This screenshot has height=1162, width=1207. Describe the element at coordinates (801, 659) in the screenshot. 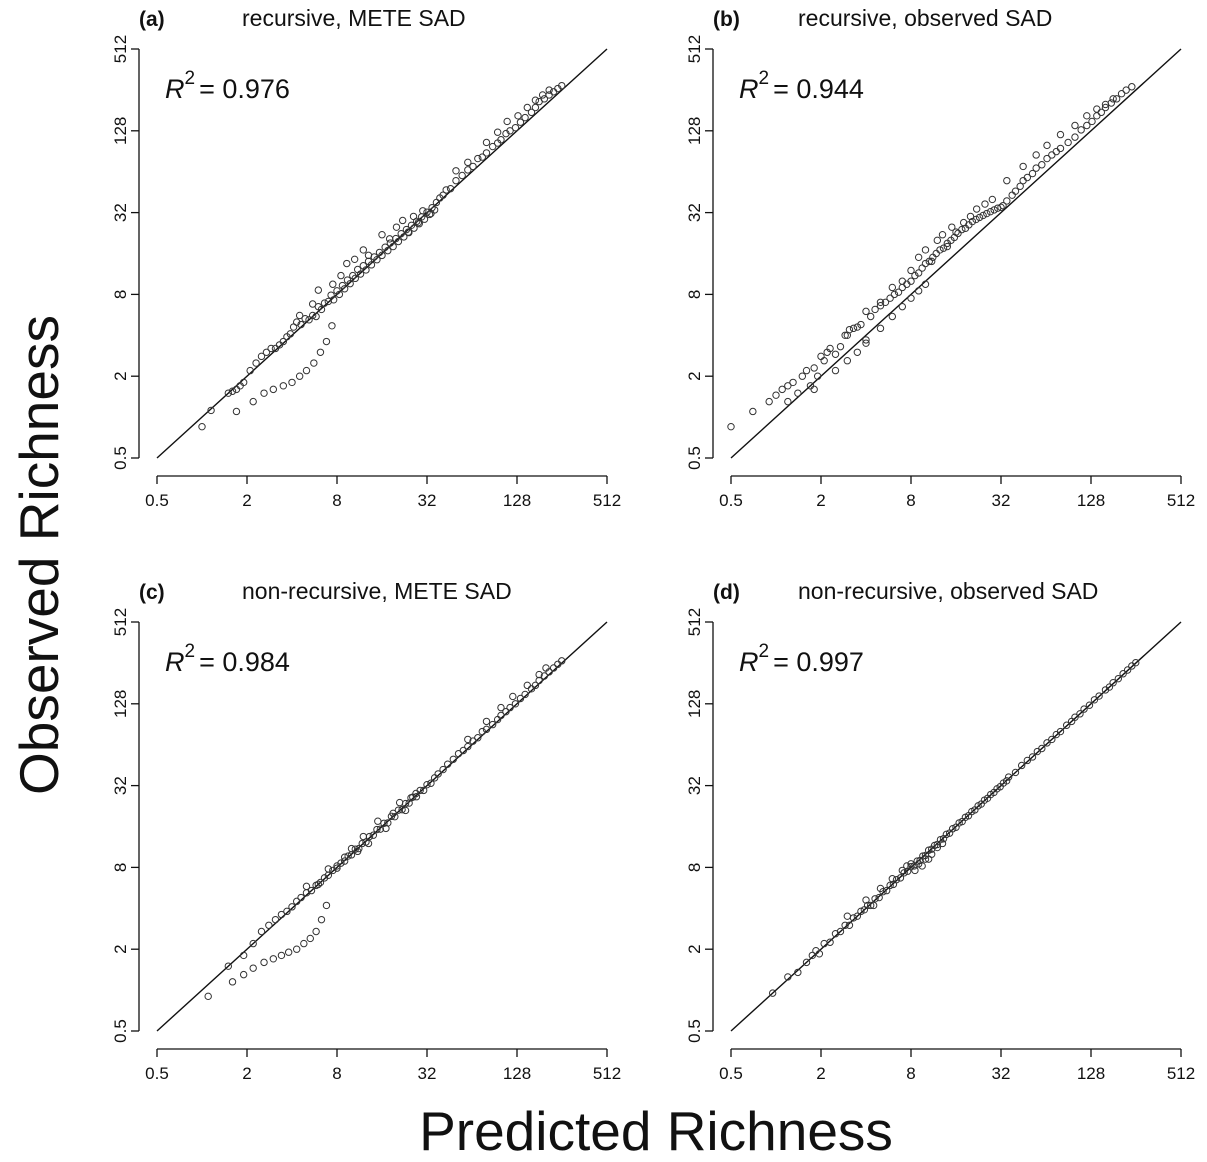

I see `r-squared-label: R2 = 0.997` at that location.